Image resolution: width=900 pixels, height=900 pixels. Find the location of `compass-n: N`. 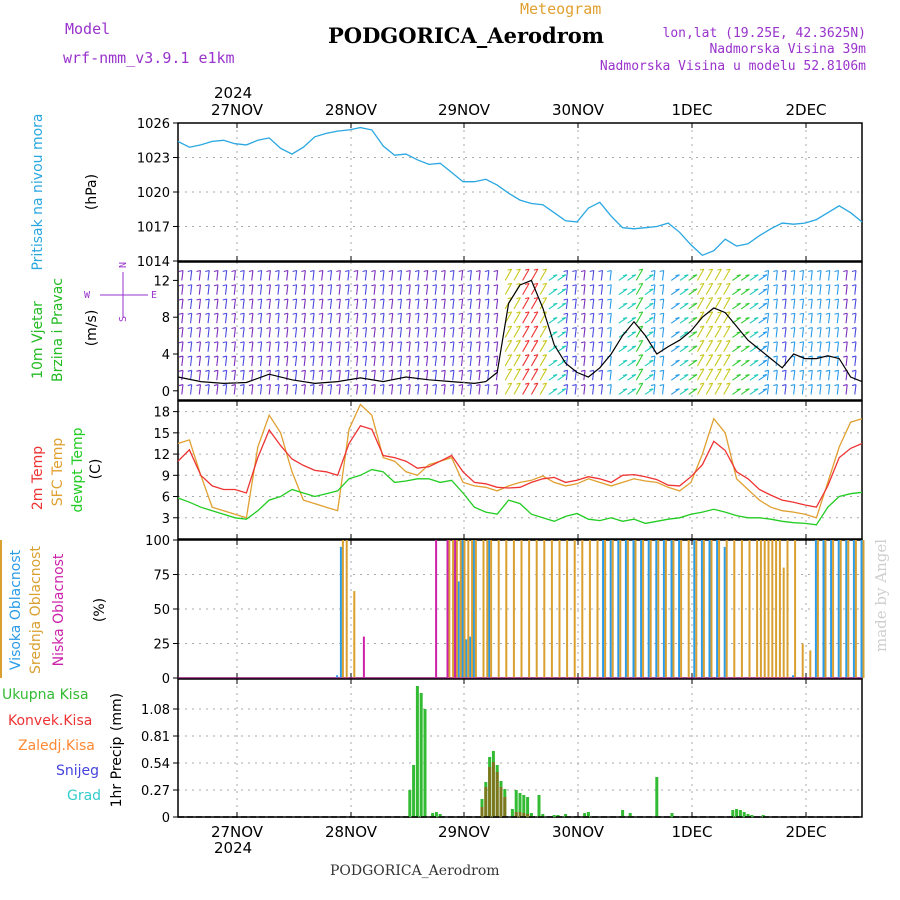

compass-n: N is located at coordinates (123, 265).